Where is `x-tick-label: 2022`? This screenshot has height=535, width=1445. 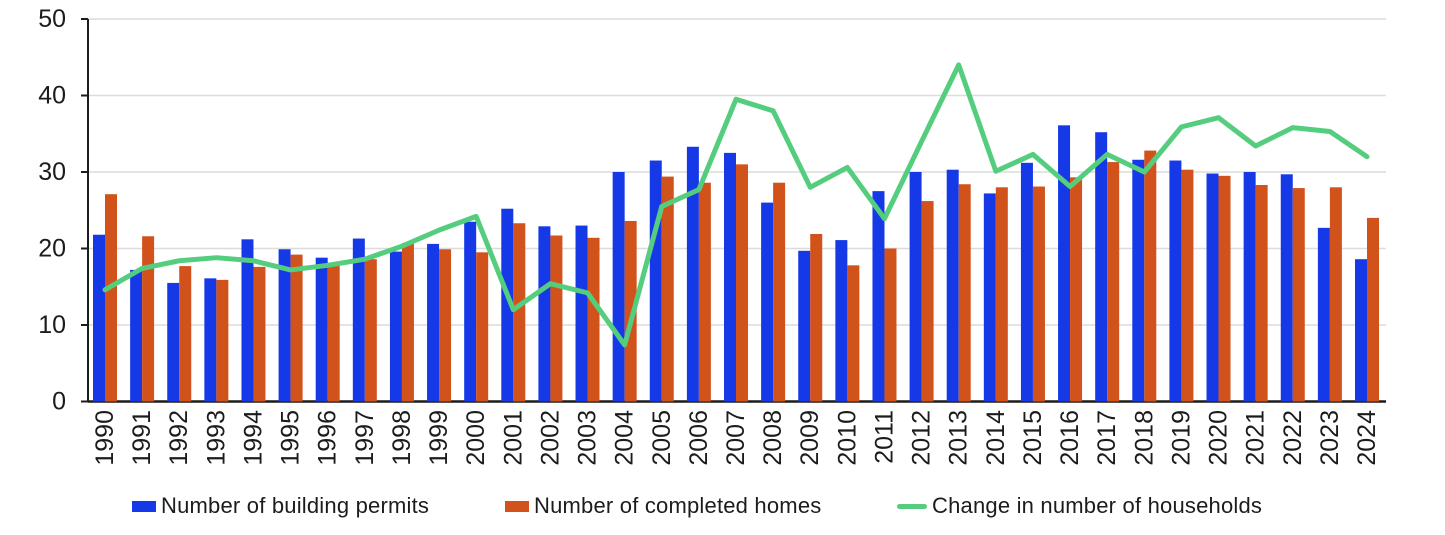 x-tick-label: 2022 is located at coordinates (1293, 438).